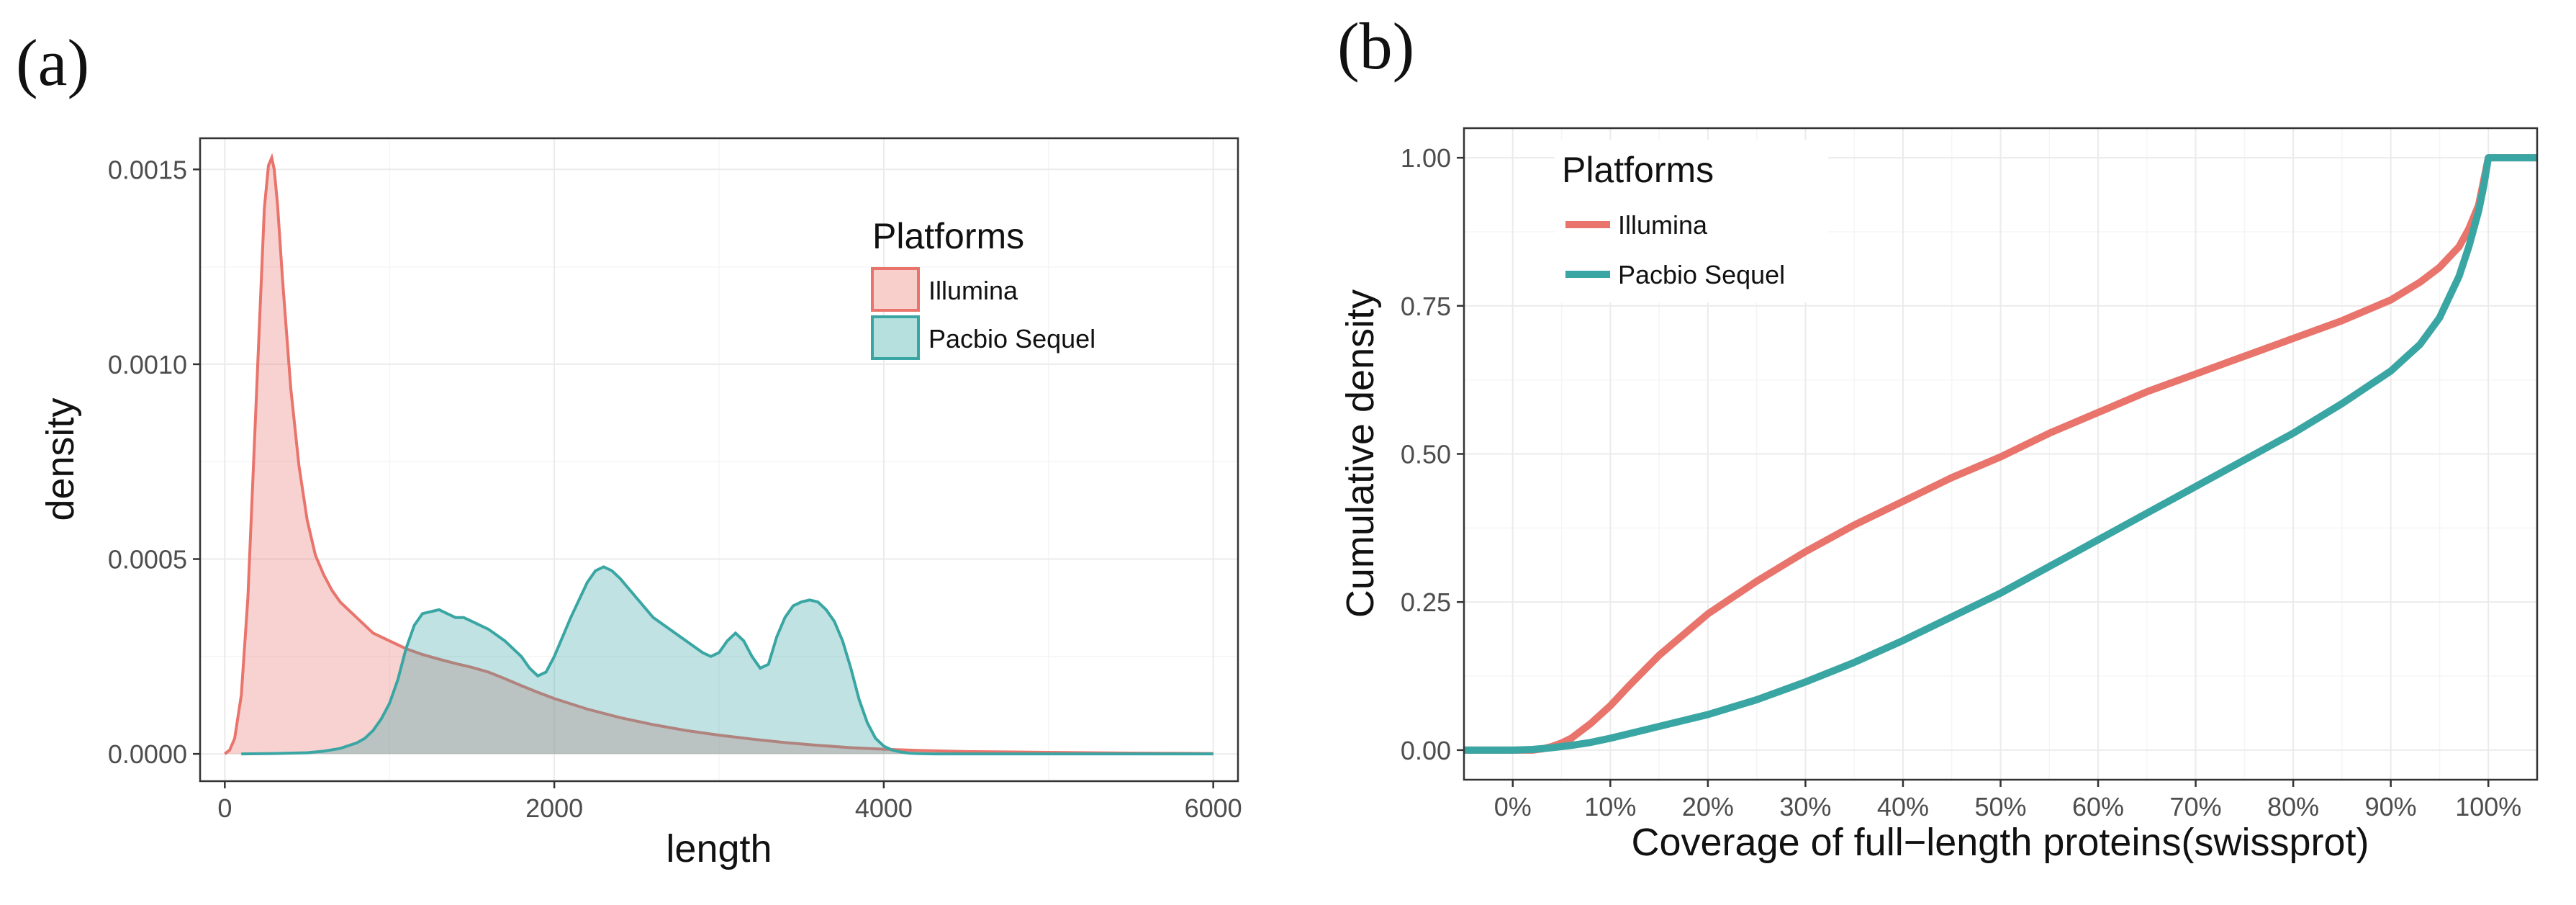  I want to click on x-tick-label: 40%, so click(1903, 806).